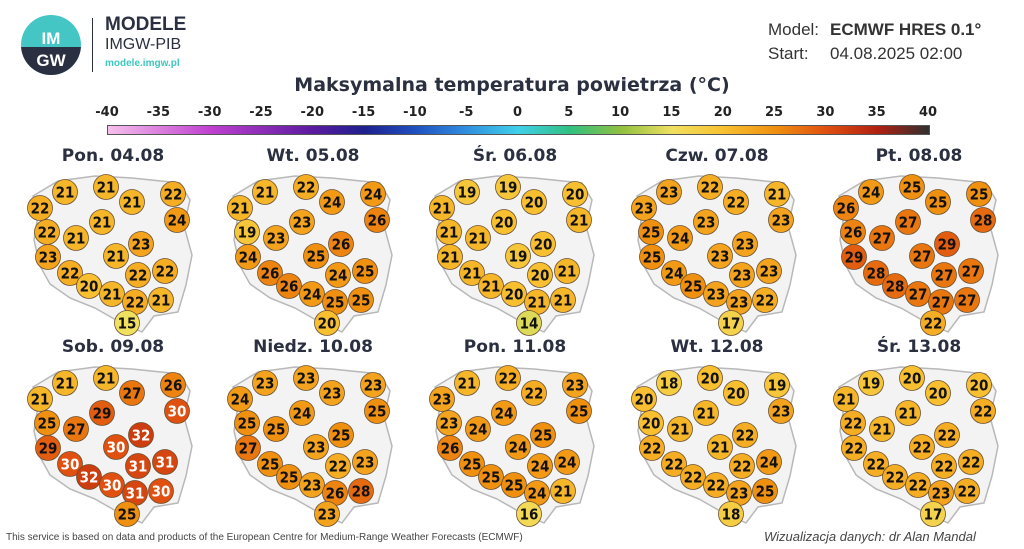 This screenshot has width=1024, height=549. I want to click on svg-text: GW, so click(51, 60).